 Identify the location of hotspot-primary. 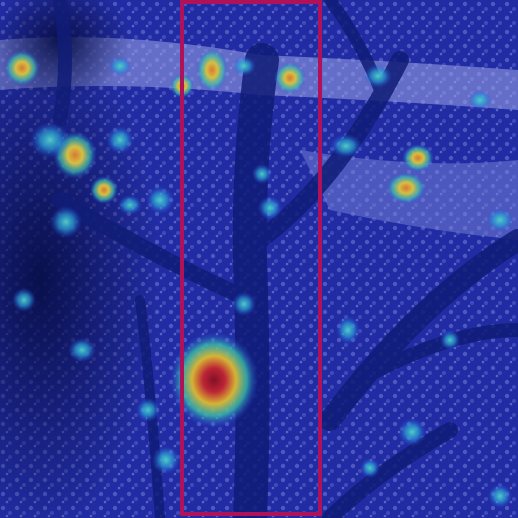
(214, 380).